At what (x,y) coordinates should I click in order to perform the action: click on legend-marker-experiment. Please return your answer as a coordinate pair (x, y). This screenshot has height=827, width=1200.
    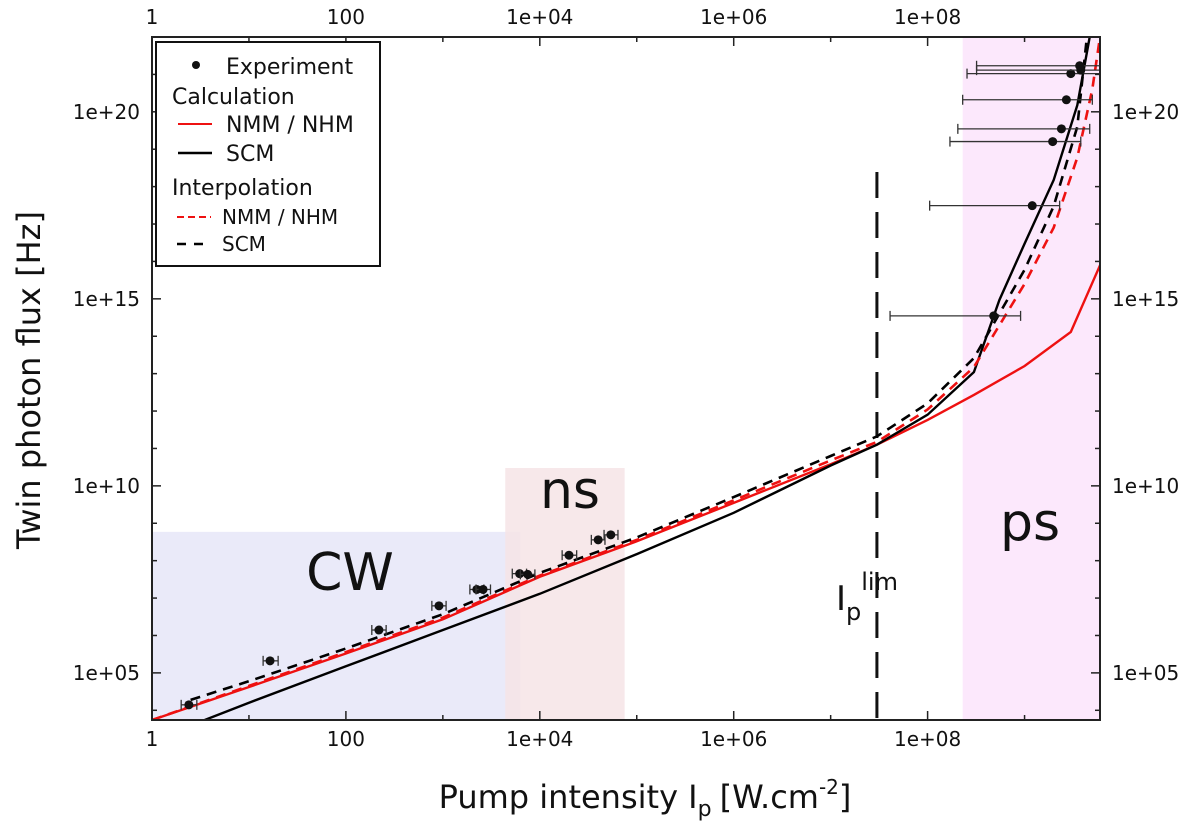
    Looking at the image, I should click on (196, 65).